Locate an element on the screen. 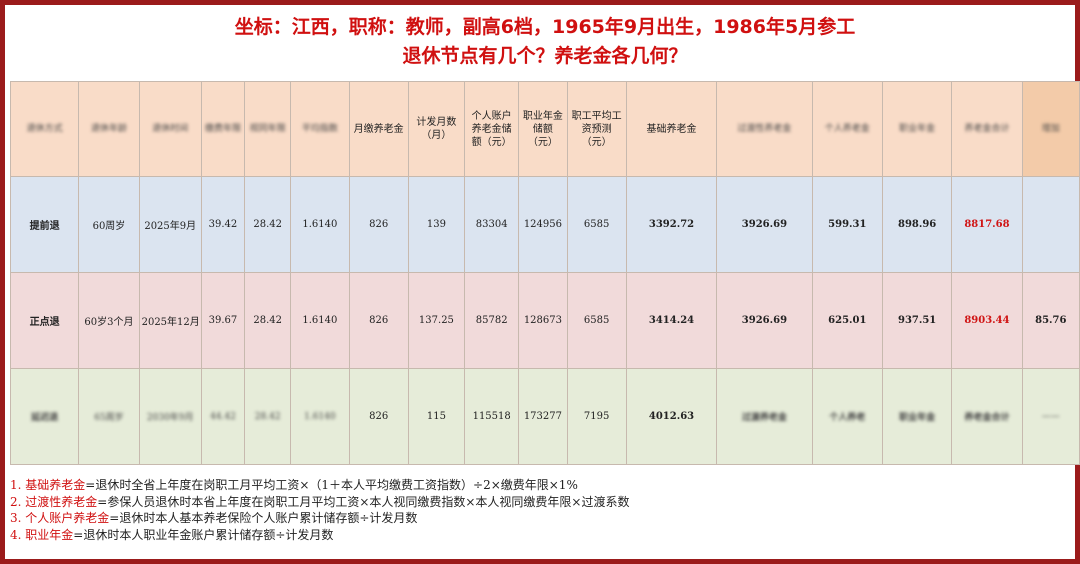 This screenshot has height=564, width=1080. cell-value: 115 is located at coordinates (436, 416).